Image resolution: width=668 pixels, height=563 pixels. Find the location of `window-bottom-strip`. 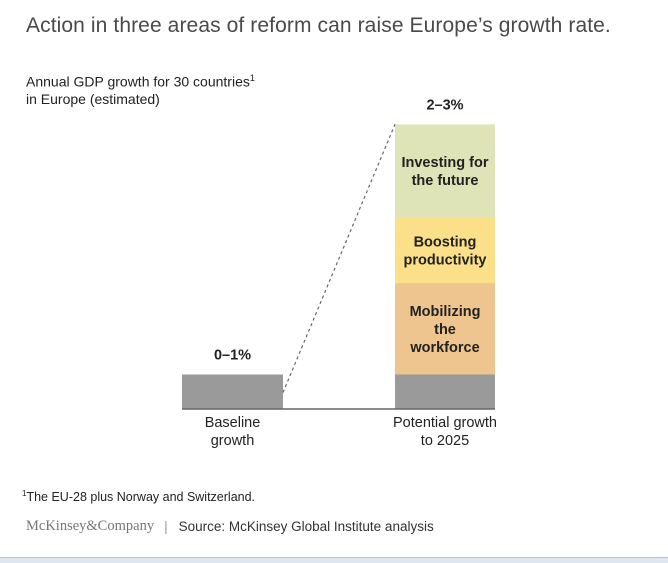

window-bottom-strip is located at coordinates (334, 560).